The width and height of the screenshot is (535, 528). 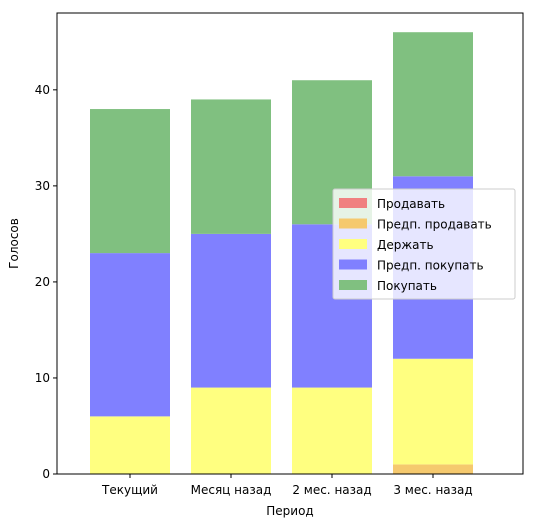 What do you see at coordinates (331, 490) in the screenshot?
I see `x-tick-label: 2 мес. назад` at bounding box center [331, 490].